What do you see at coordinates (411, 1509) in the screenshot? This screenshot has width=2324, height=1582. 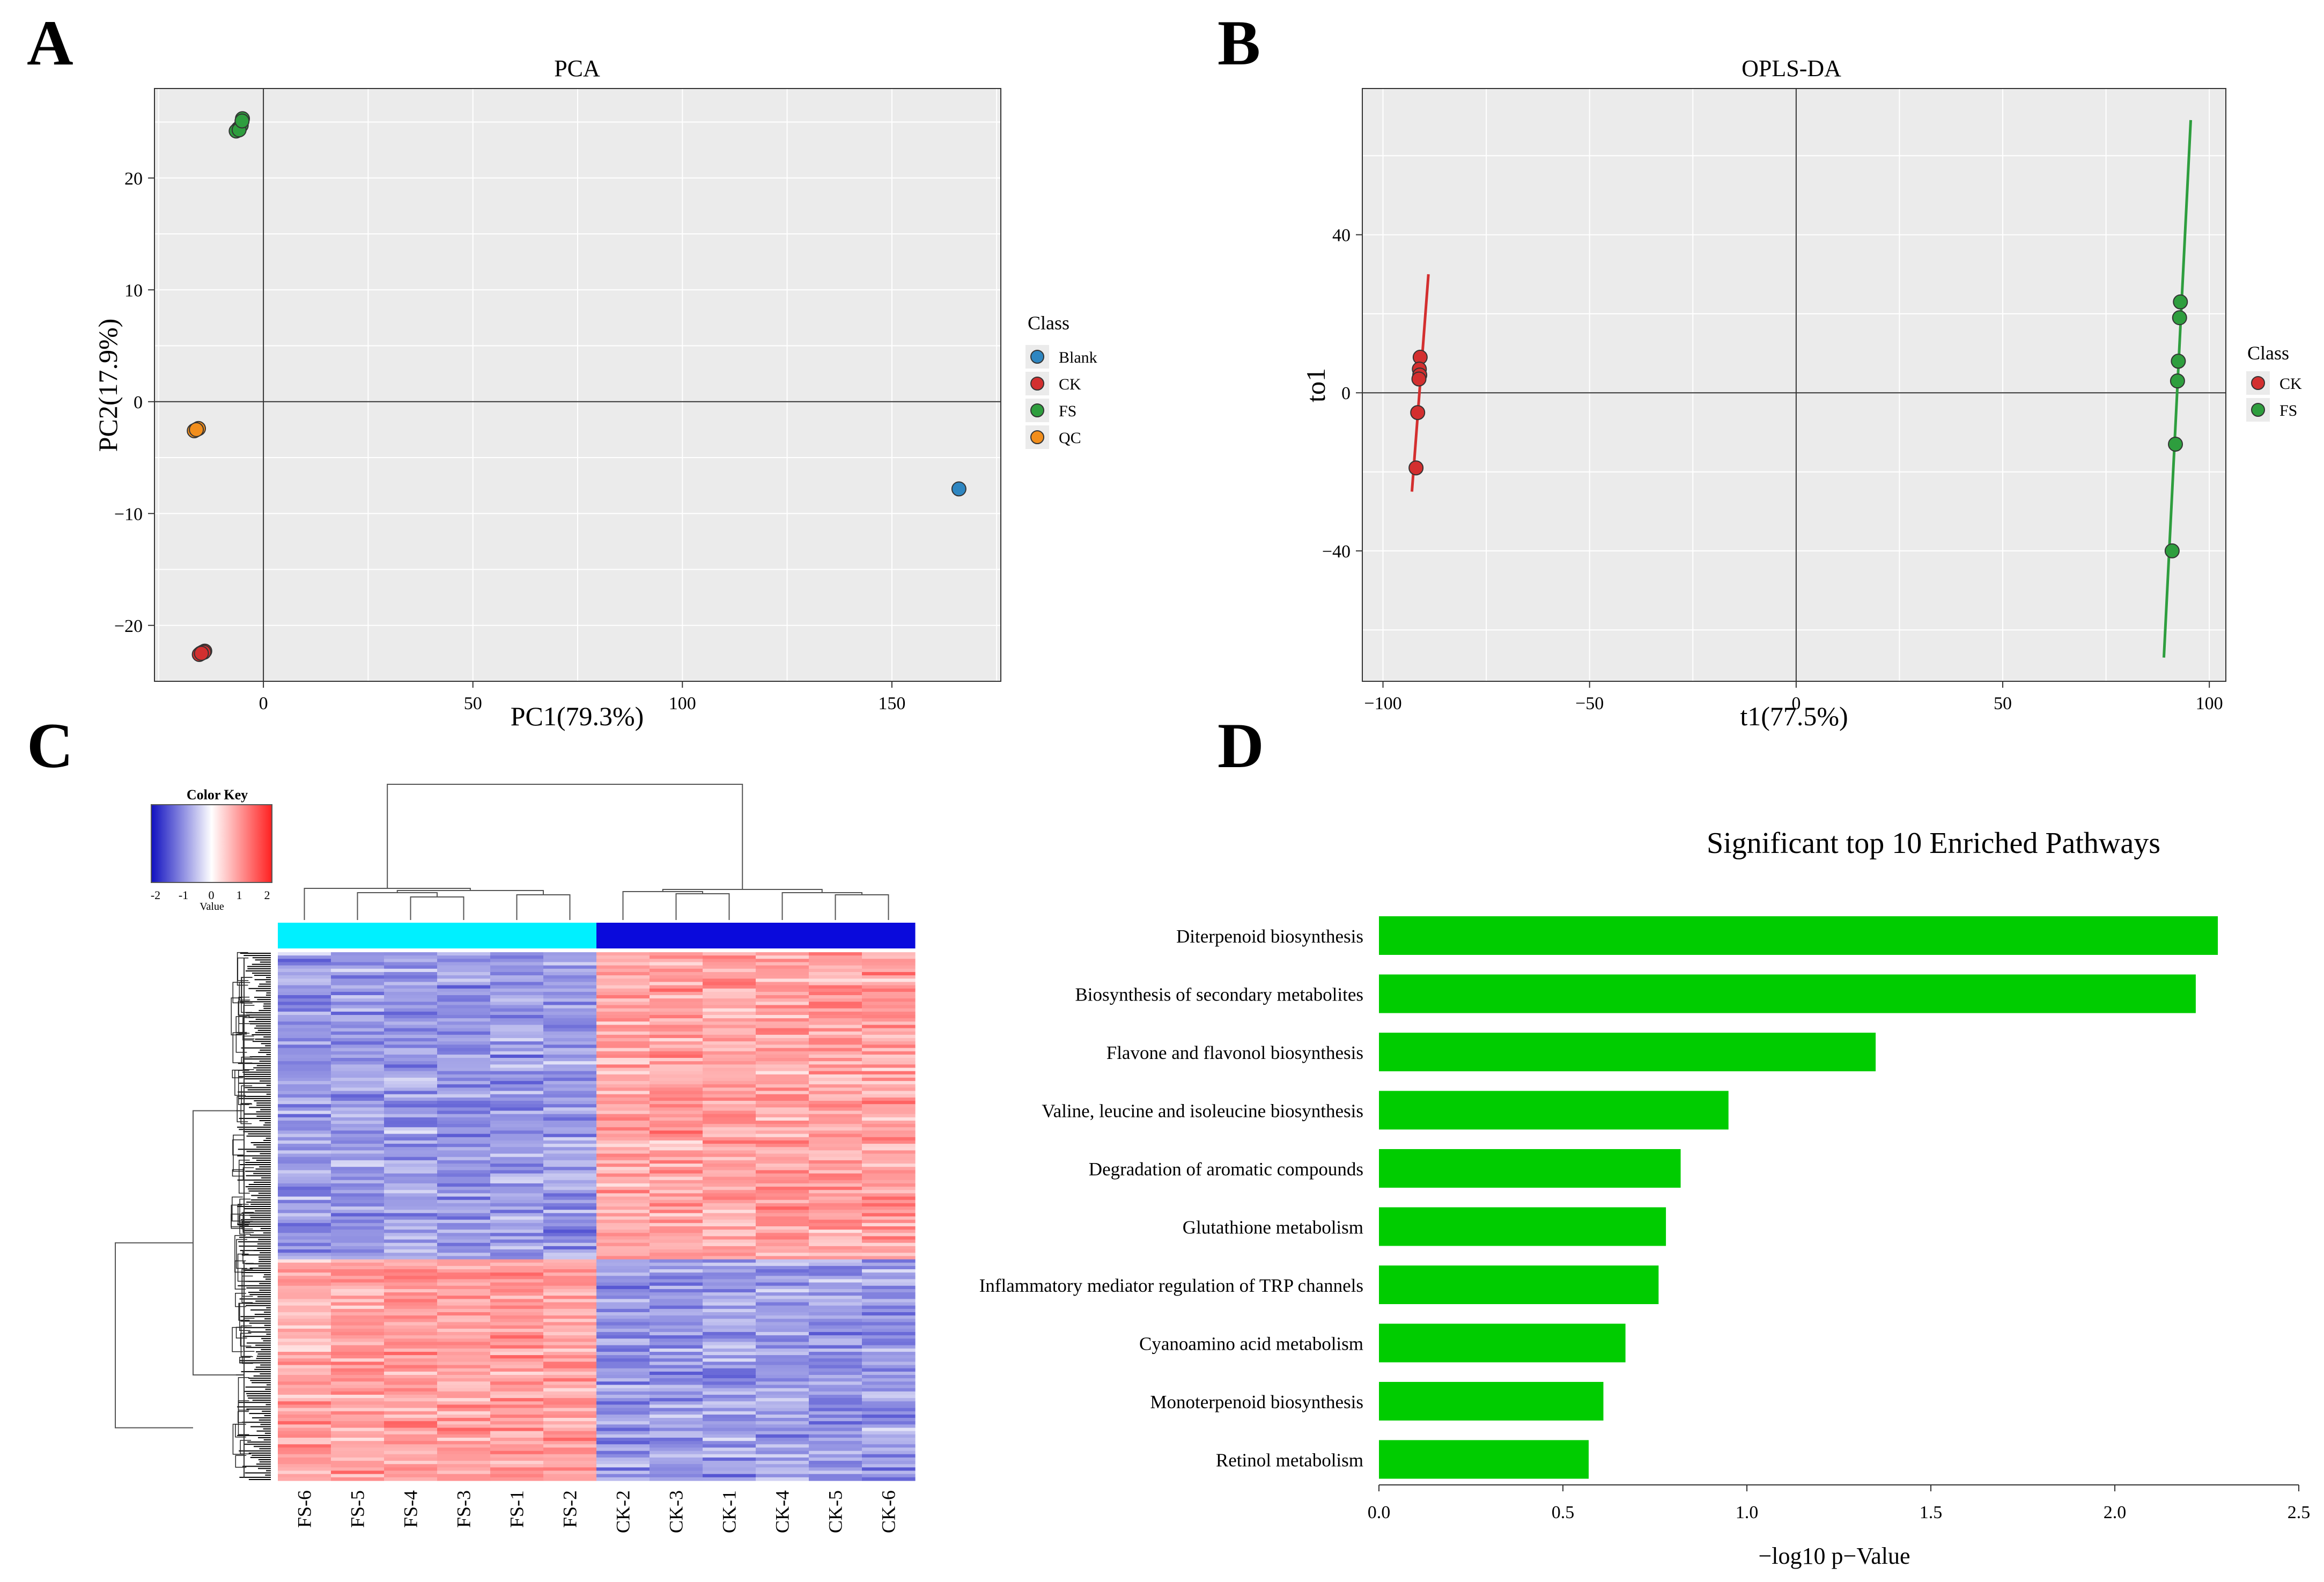 I see `column-label: FS-4` at bounding box center [411, 1509].